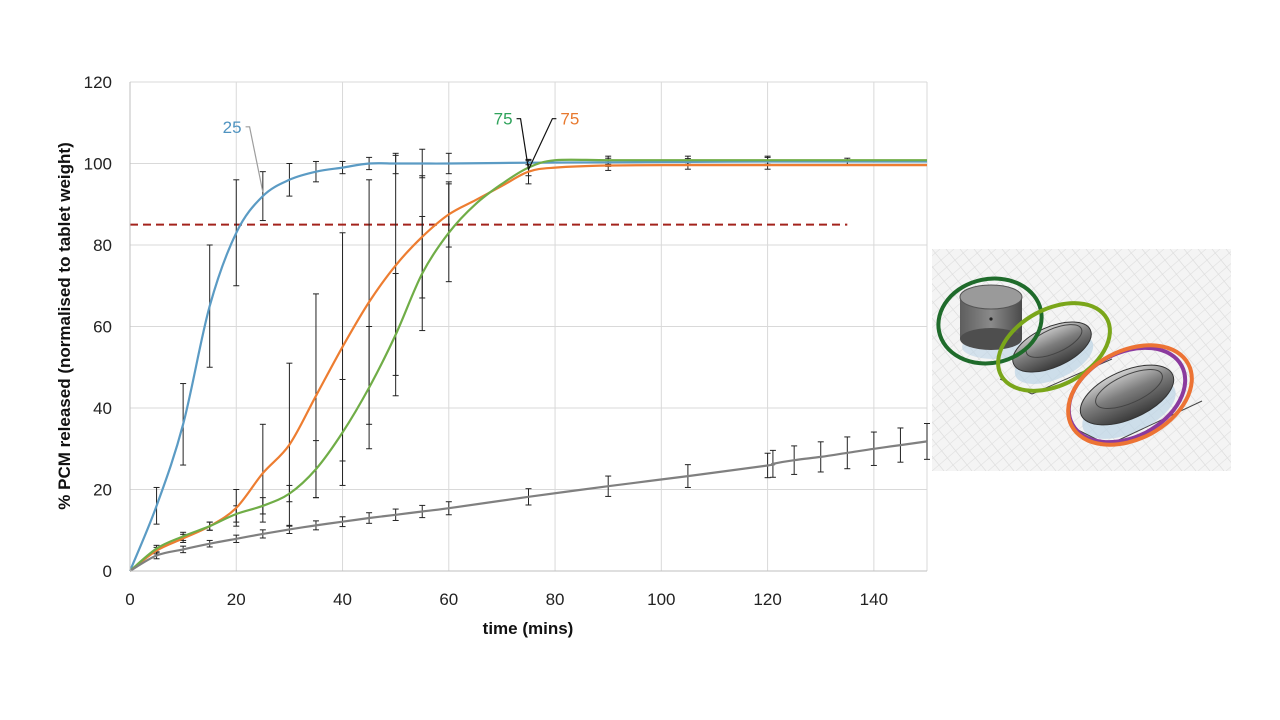  I want to click on annotation-label: 25, so click(232, 127).